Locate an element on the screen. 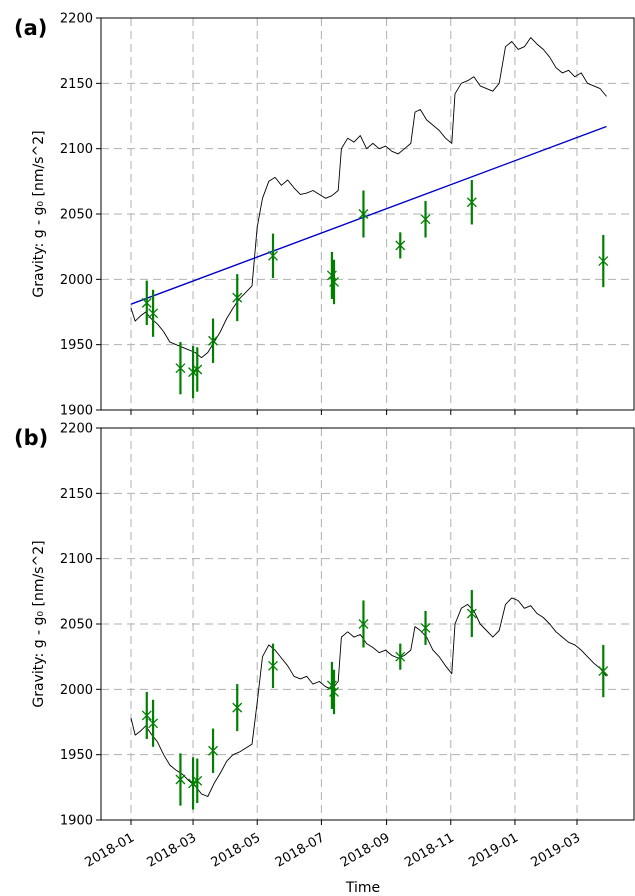  x-tick-label: 2018-01 is located at coordinates (109, 850).